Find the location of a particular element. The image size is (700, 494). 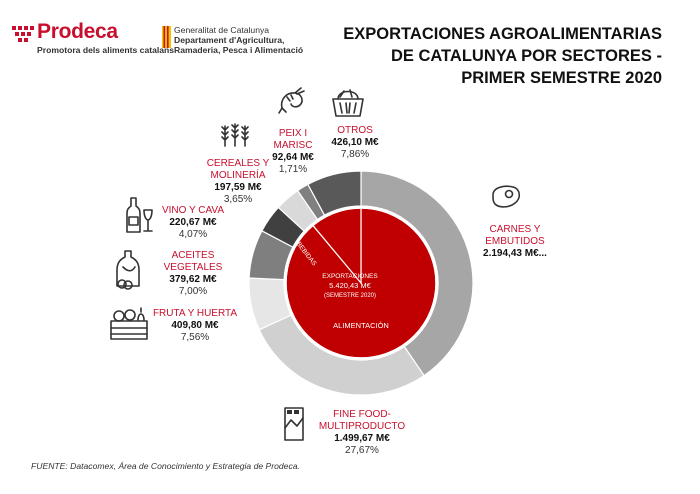

label-otros: OTROS 426,10 M€ 7,86% is located at coordinates (355, 142).